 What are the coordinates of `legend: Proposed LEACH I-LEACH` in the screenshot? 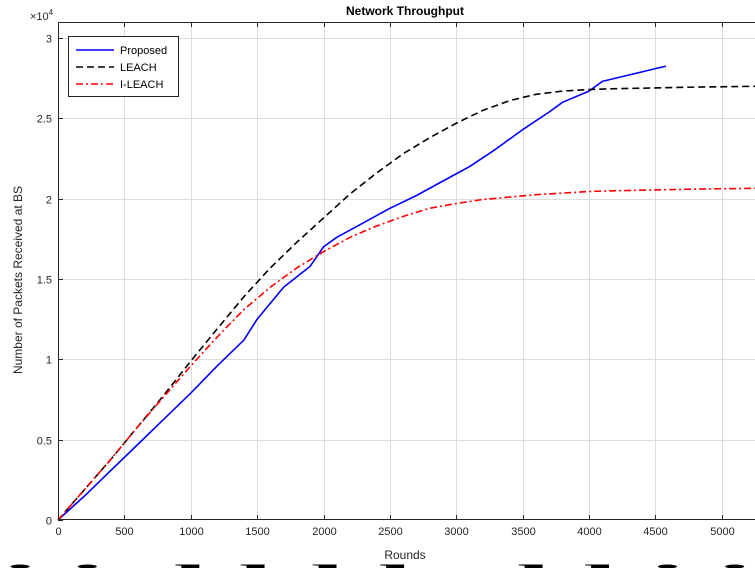 It's located at (123, 66).